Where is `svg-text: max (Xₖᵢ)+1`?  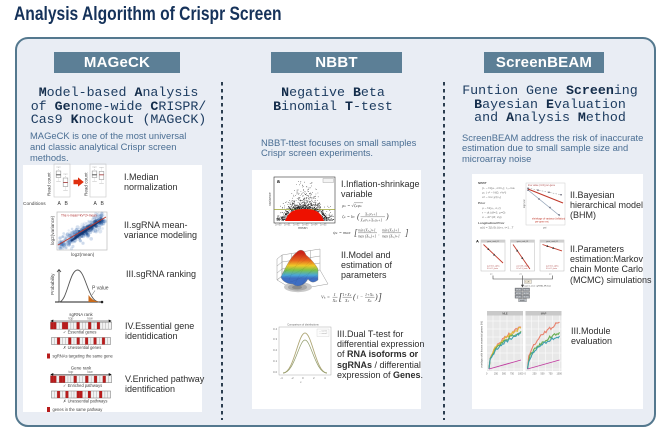
svg-text: max (Xₖᵢ)+1 is located at coordinates (391, 237).